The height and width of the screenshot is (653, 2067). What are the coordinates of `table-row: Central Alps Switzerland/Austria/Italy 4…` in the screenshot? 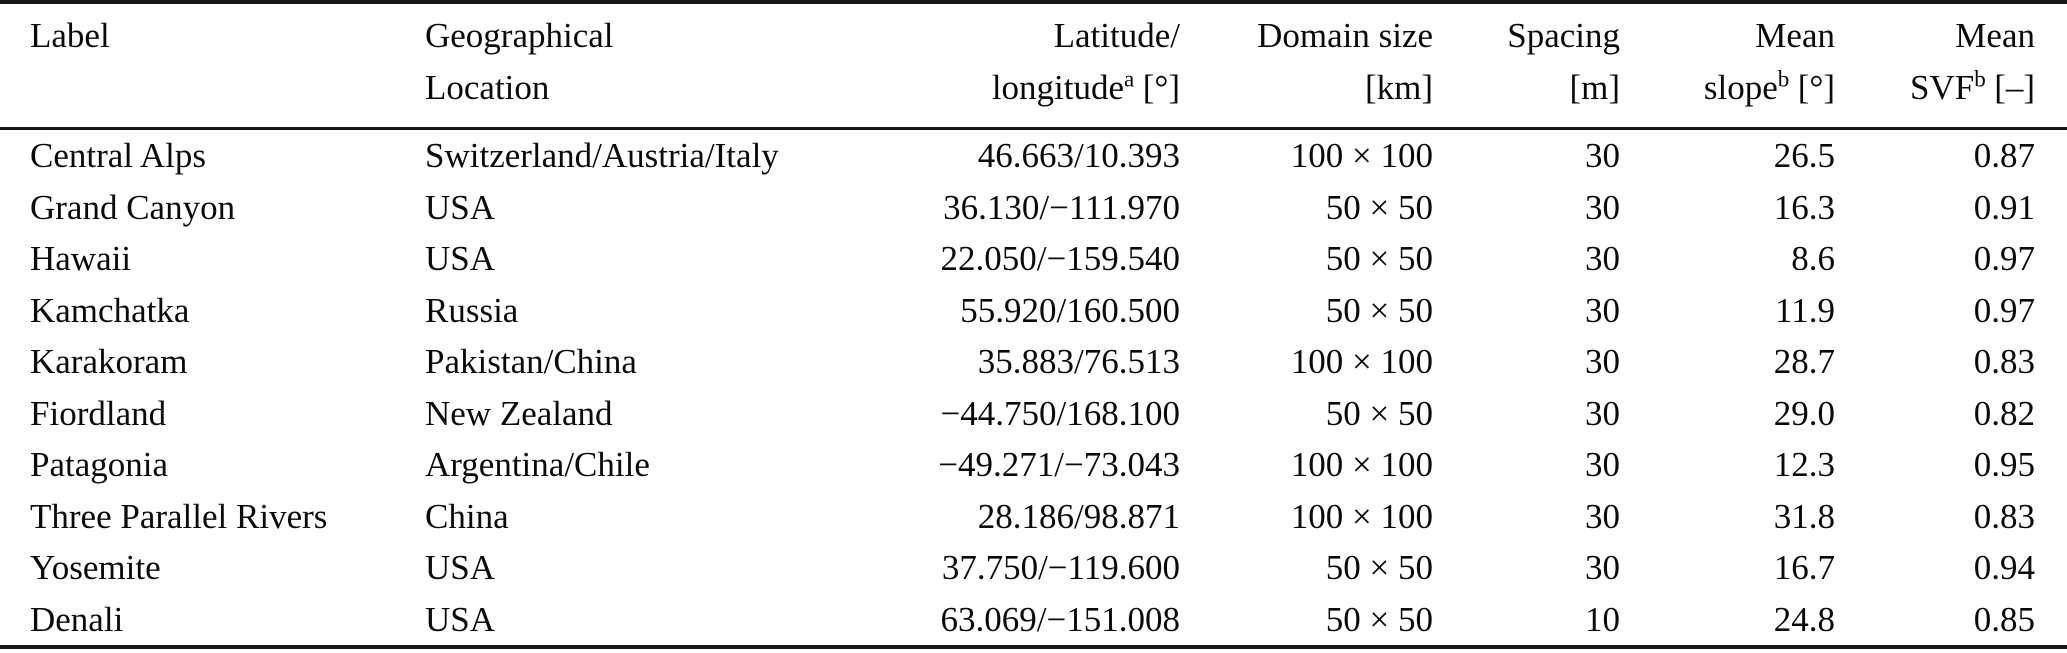 It's located at (1033, 156).